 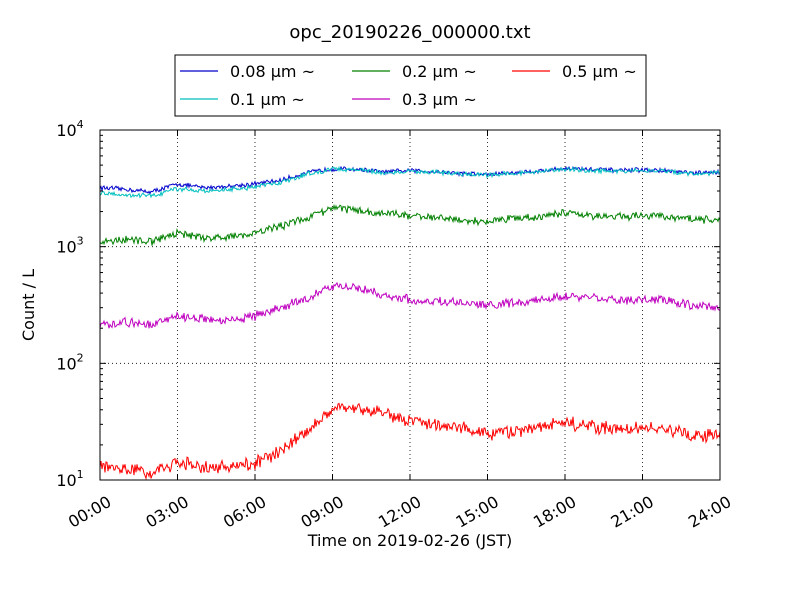 What do you see at coordinates (80, 124) in the screenshot?
I see `y-tick-exponent: 4` at bounding box center [80, 124].